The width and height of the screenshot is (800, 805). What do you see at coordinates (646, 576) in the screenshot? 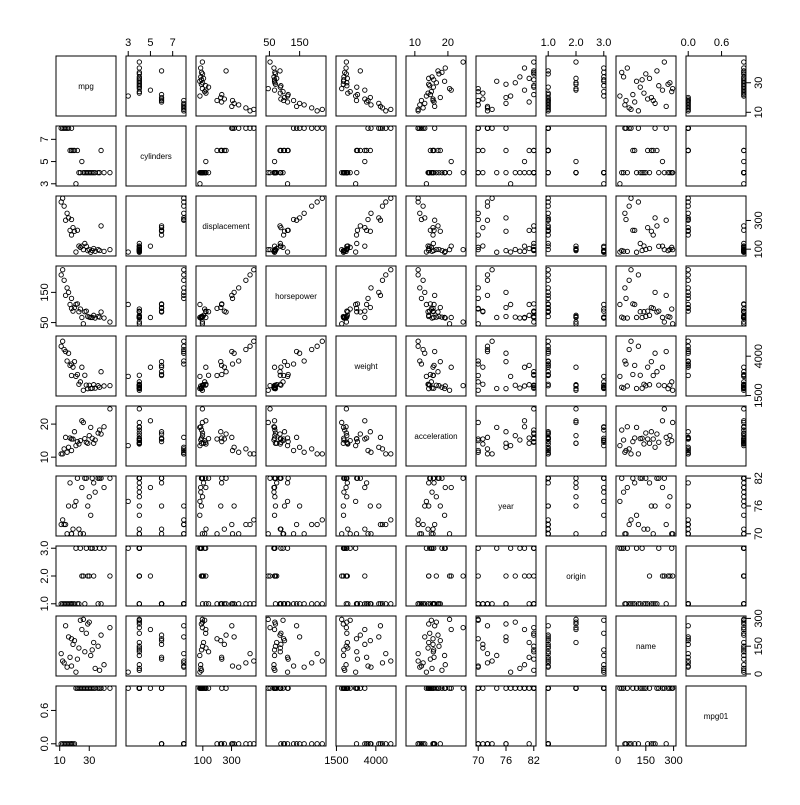
I see `panel-origin-vs-name` at bounding box center [646, 576].